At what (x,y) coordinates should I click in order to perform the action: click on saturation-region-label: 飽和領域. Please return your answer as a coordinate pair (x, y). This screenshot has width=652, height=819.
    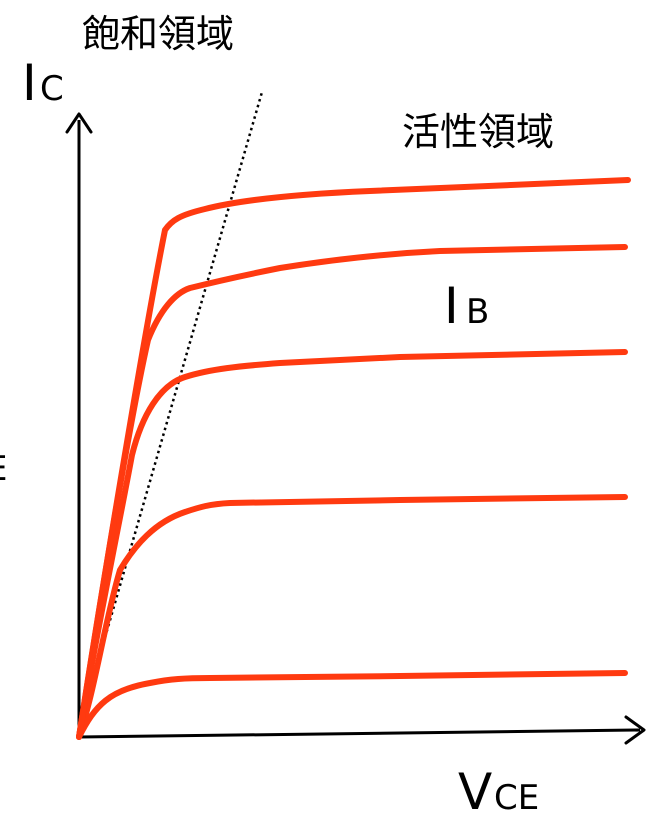
    Looking at the image, I should click on (158, 34).